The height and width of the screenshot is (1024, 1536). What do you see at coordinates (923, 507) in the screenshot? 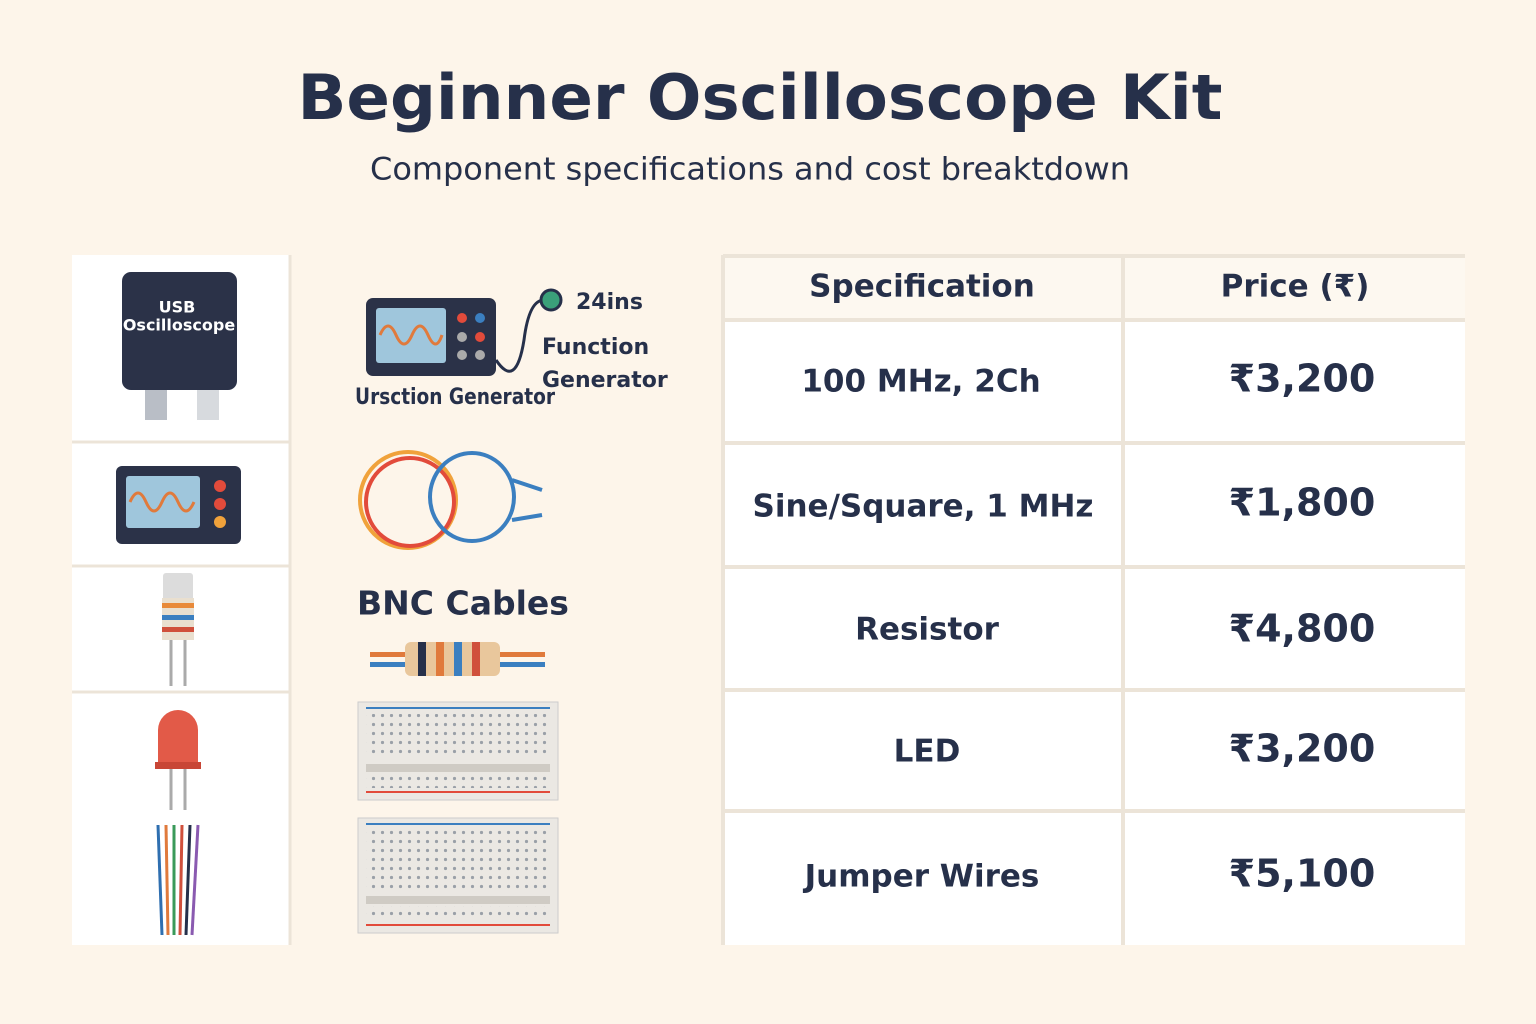
I see `spec-cell: Sine/Square, 1 MHz` at bounding box center [923, 507].